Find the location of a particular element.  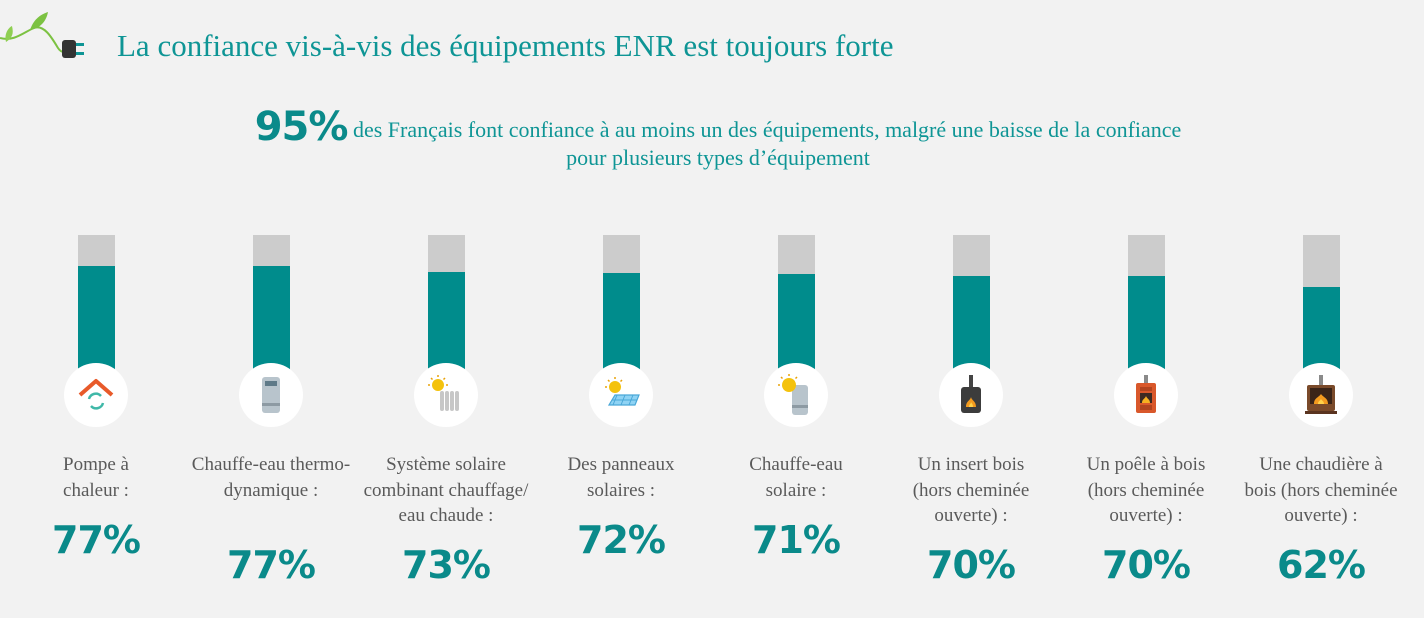

category-label-un-insert-bois: Un insert bois (hors cheminée ouverte) : is located at coordinates (971, 490).